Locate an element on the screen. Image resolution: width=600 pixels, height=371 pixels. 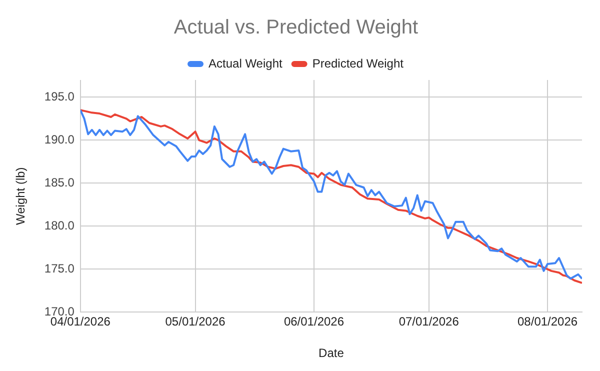
x-tick-label: 05/01/2026 is located at coordinates (195, 321).